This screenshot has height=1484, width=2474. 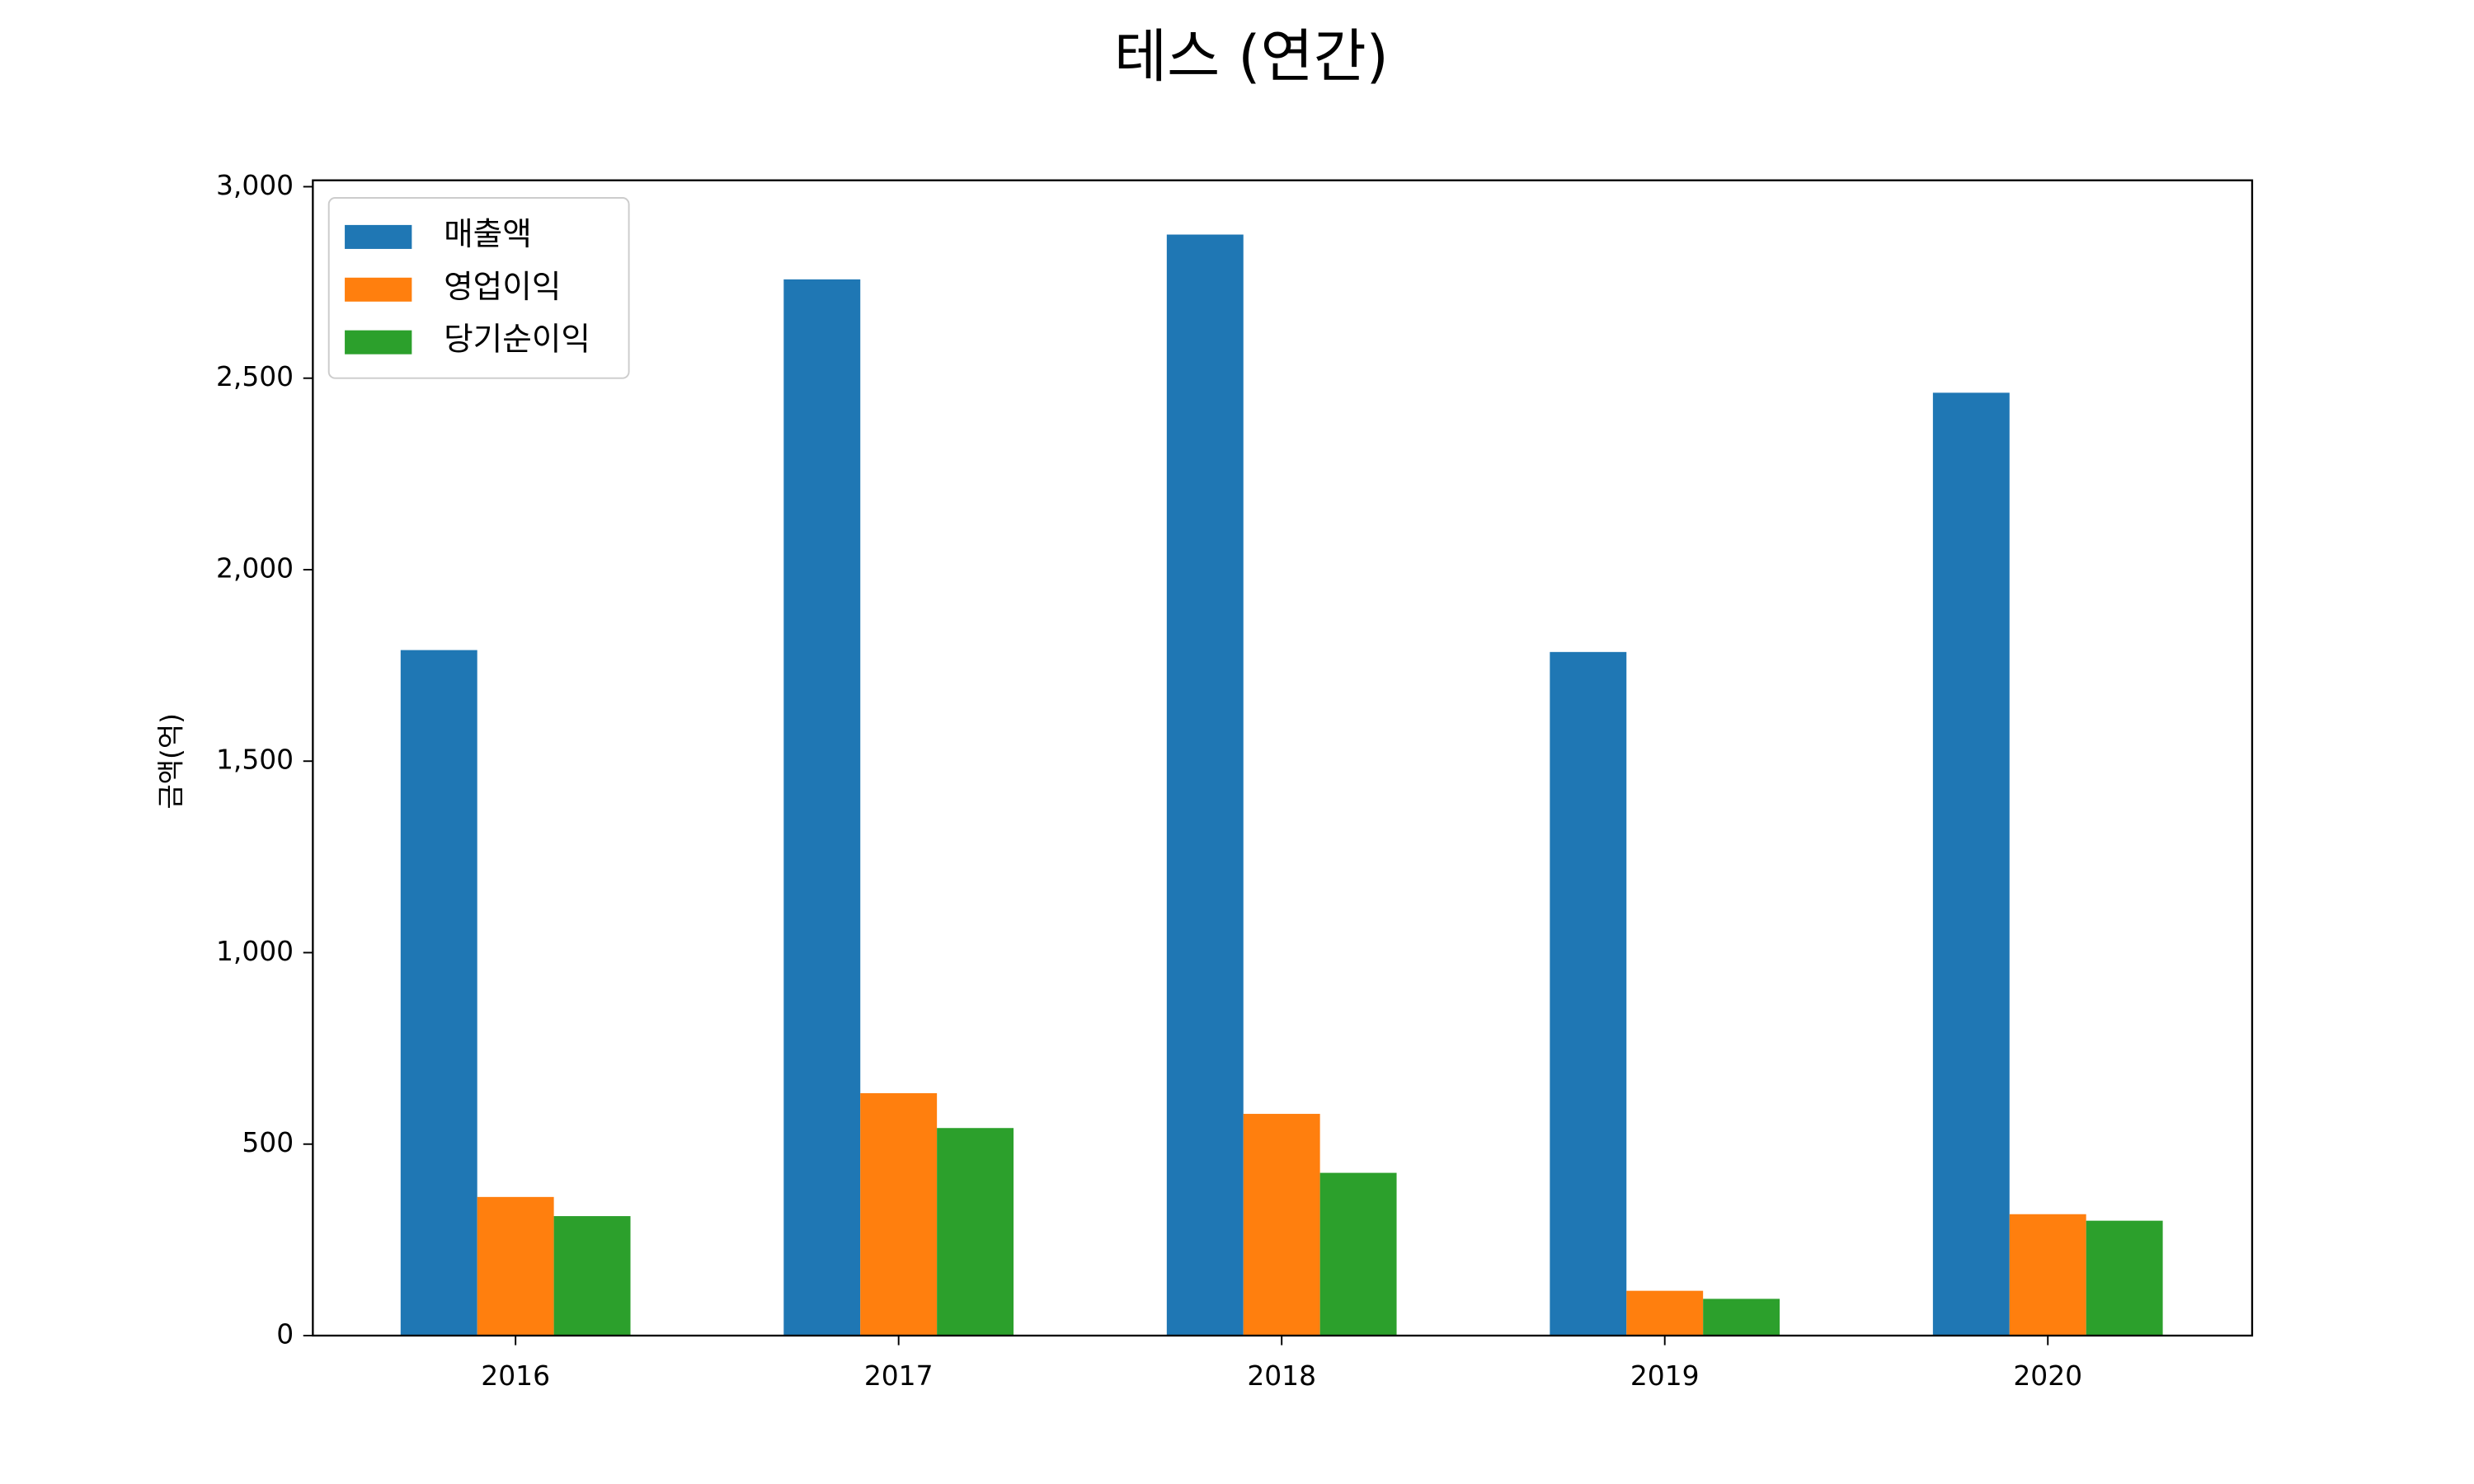 I want to click on x-tick-label: 2016, so click(x=515, y=1376).